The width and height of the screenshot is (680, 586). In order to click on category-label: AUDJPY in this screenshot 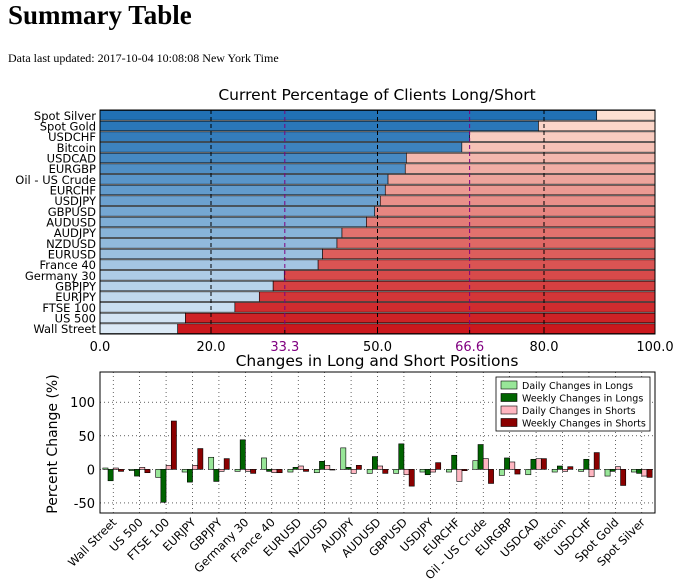, I will do `click(75, 233)`.